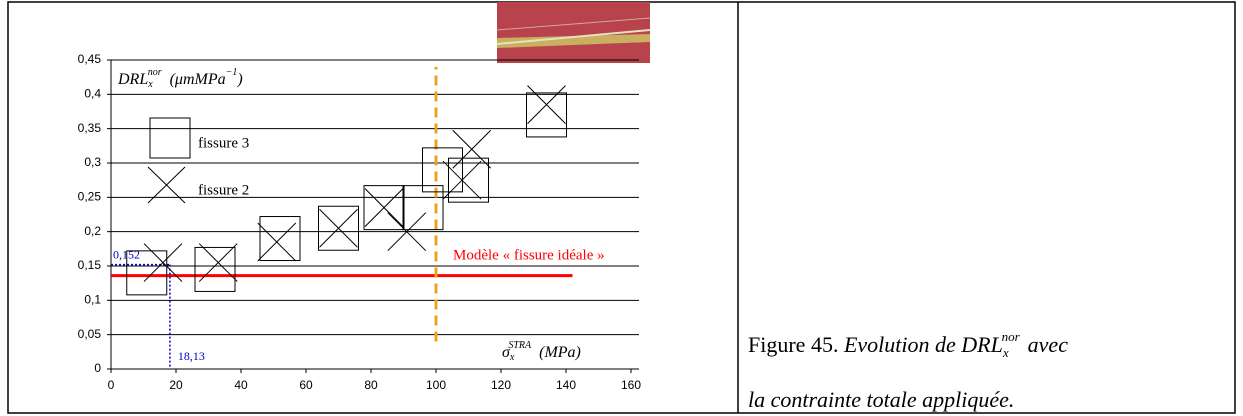 This screenshot has height=416, width=1243. What do you see at coordinates (981, 344) in the screenshot?
I see `caption-symbol: DRL` at bounding box center [981, 344].